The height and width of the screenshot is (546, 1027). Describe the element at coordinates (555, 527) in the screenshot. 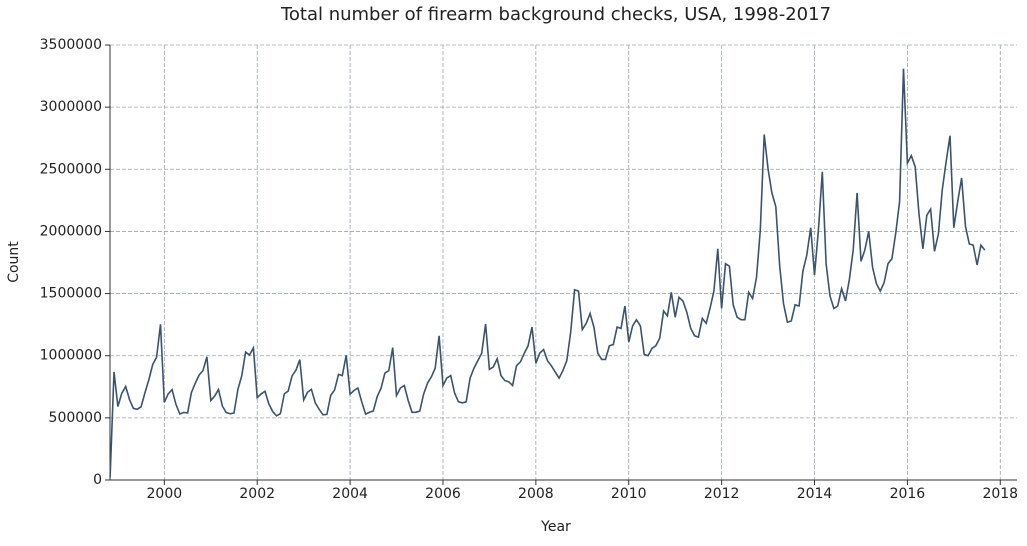

I see `x-axis-label: Year` at that location.